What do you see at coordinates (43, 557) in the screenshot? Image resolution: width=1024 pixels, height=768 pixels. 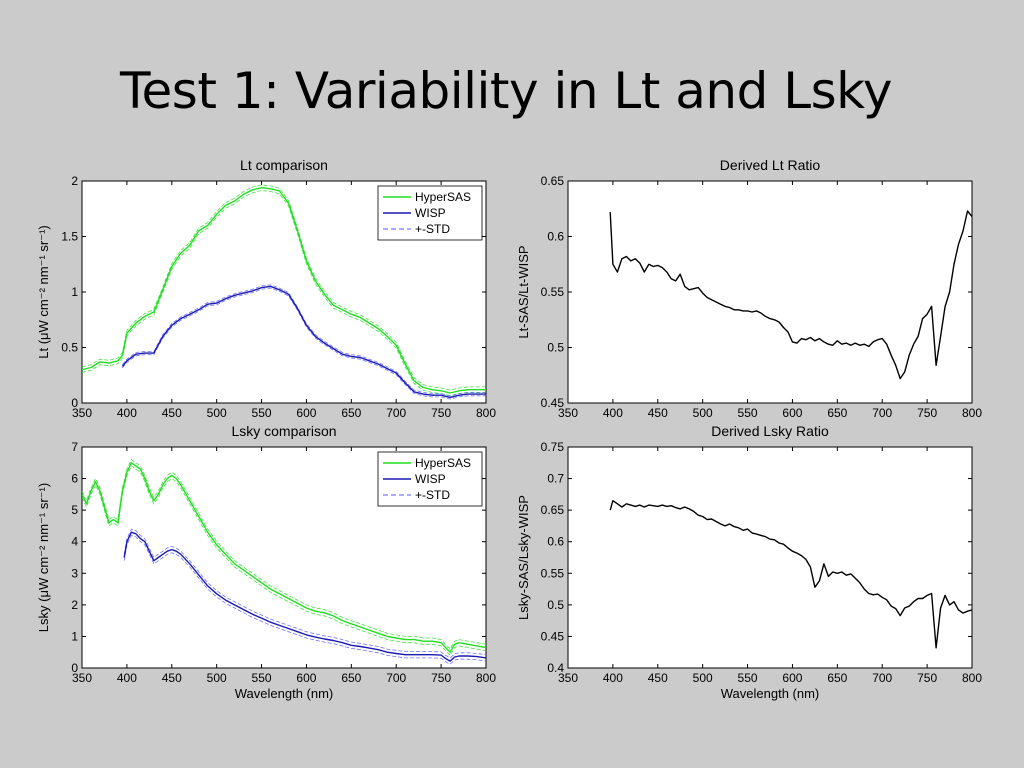 I see `y-axis-label: Lsky (μW cm⁻² nm⁻¹ sr⁻¹)` at bounding box center [43, 557].